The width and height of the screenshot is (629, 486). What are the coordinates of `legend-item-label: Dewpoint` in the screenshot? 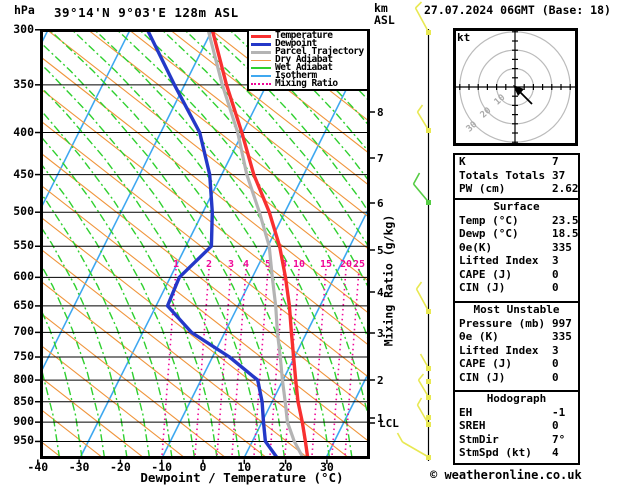 It's located at (296, 43).